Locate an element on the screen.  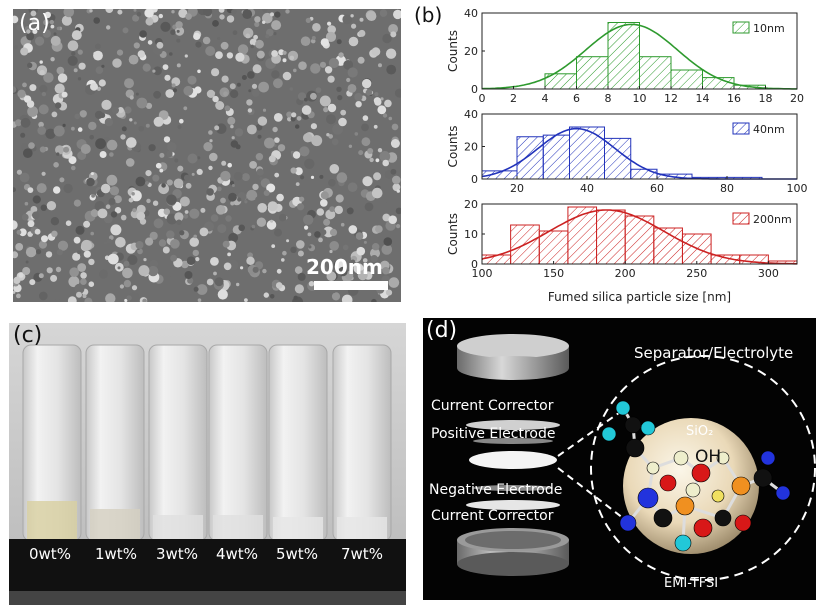
current-corrector-disc-bottom is located at coordinates (513, 505).